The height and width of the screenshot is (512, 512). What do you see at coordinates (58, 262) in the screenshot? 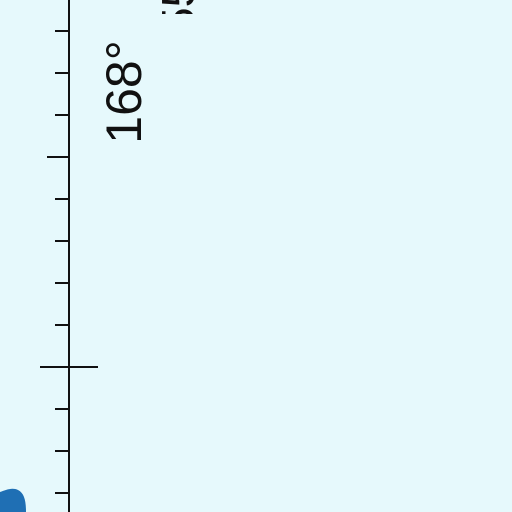
I see `meridian-ticks` at bounding box center [58, 262].